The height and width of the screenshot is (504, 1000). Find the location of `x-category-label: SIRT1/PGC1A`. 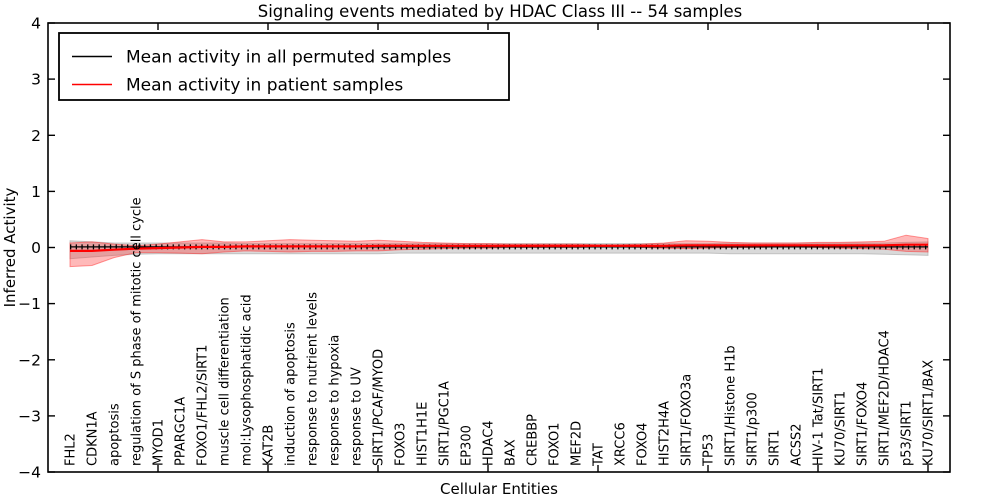

x-category-label: SIRT1/PGC1A is located at coordinates (445, 423).